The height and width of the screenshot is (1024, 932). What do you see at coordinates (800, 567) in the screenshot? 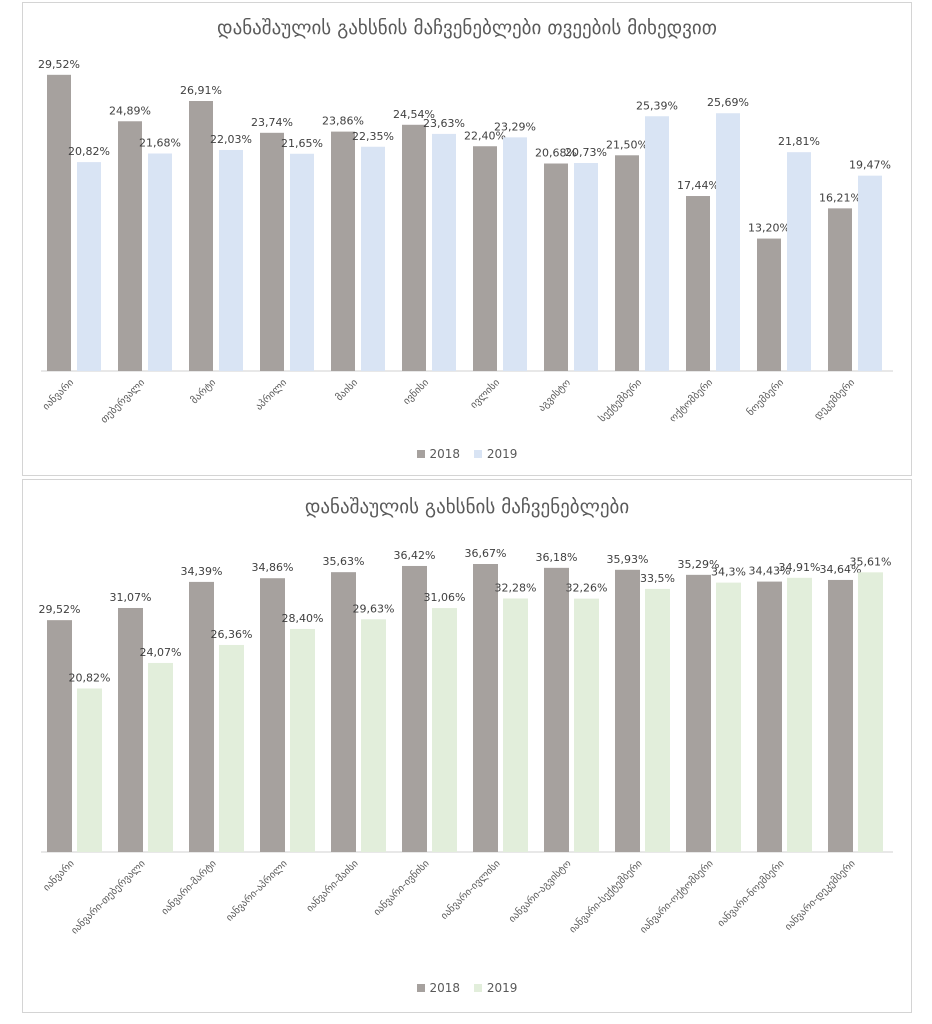
I see `data-label-2019-11: 34,91%` at bounding box center [800, 567].